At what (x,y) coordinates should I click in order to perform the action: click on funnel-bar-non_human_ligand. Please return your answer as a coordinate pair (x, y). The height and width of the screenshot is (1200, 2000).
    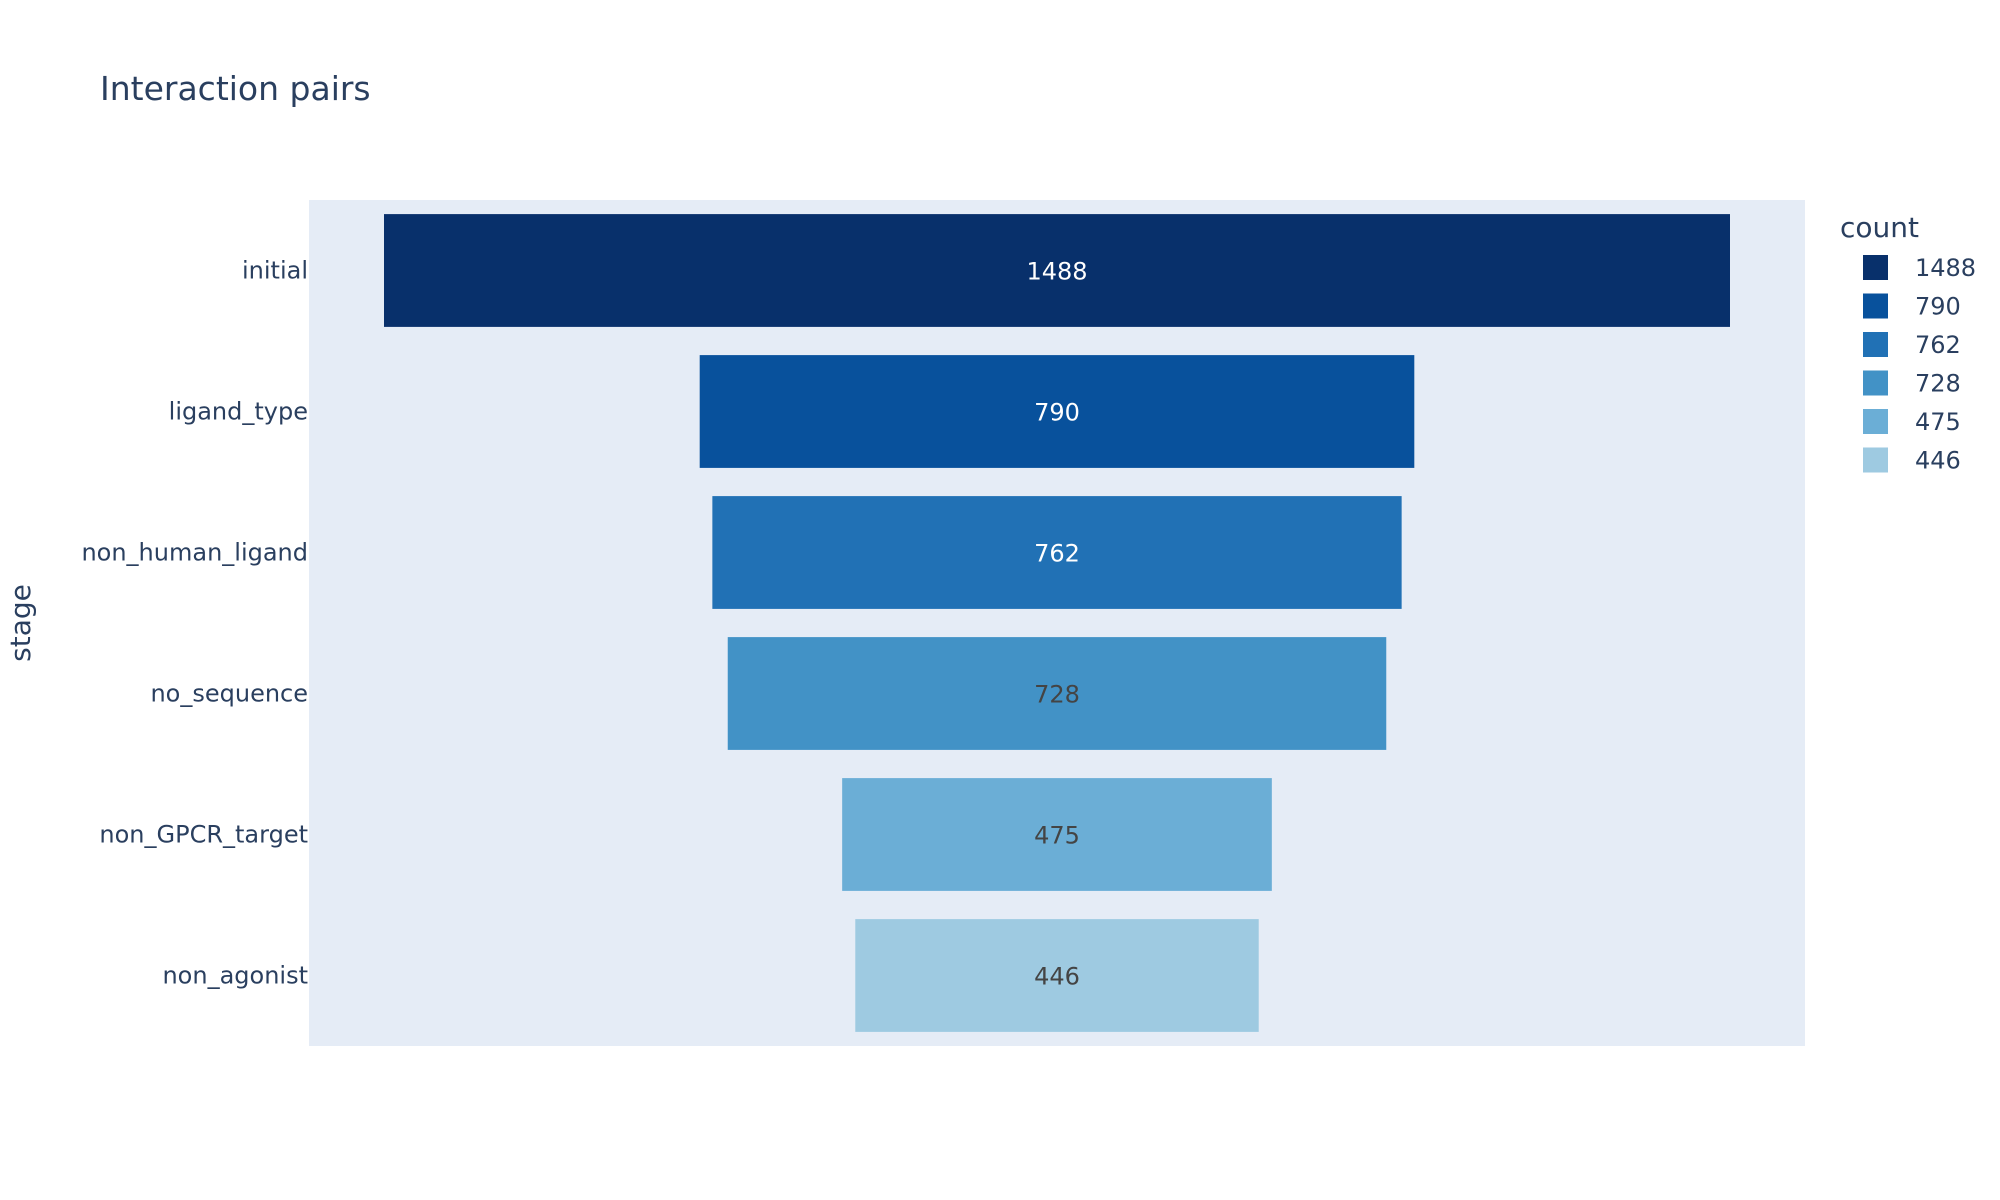
    Looking at the image, I should click on (1057, 552).